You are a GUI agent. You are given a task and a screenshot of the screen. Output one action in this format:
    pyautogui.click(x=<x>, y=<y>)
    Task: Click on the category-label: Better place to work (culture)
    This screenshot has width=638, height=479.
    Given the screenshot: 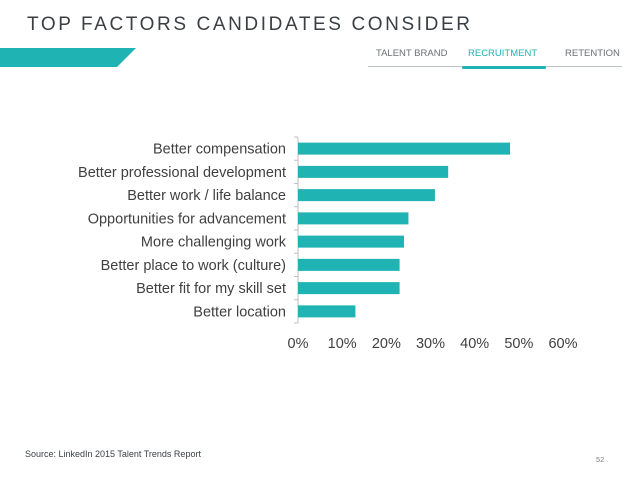 What is the action you would take?
    pyautogui.click(x=193, y=266)
    